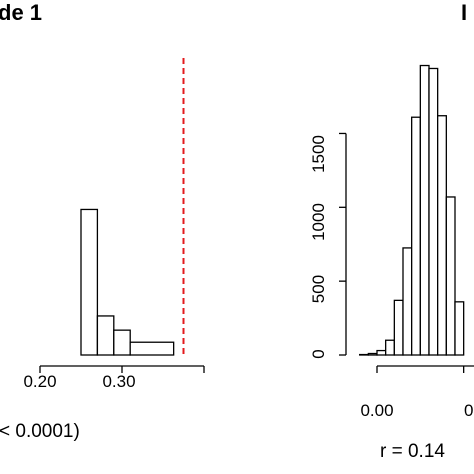 The height and width of the screenshot is (474, 474). I want to click on left-annotation: < 0.0001), so click(40, 431).